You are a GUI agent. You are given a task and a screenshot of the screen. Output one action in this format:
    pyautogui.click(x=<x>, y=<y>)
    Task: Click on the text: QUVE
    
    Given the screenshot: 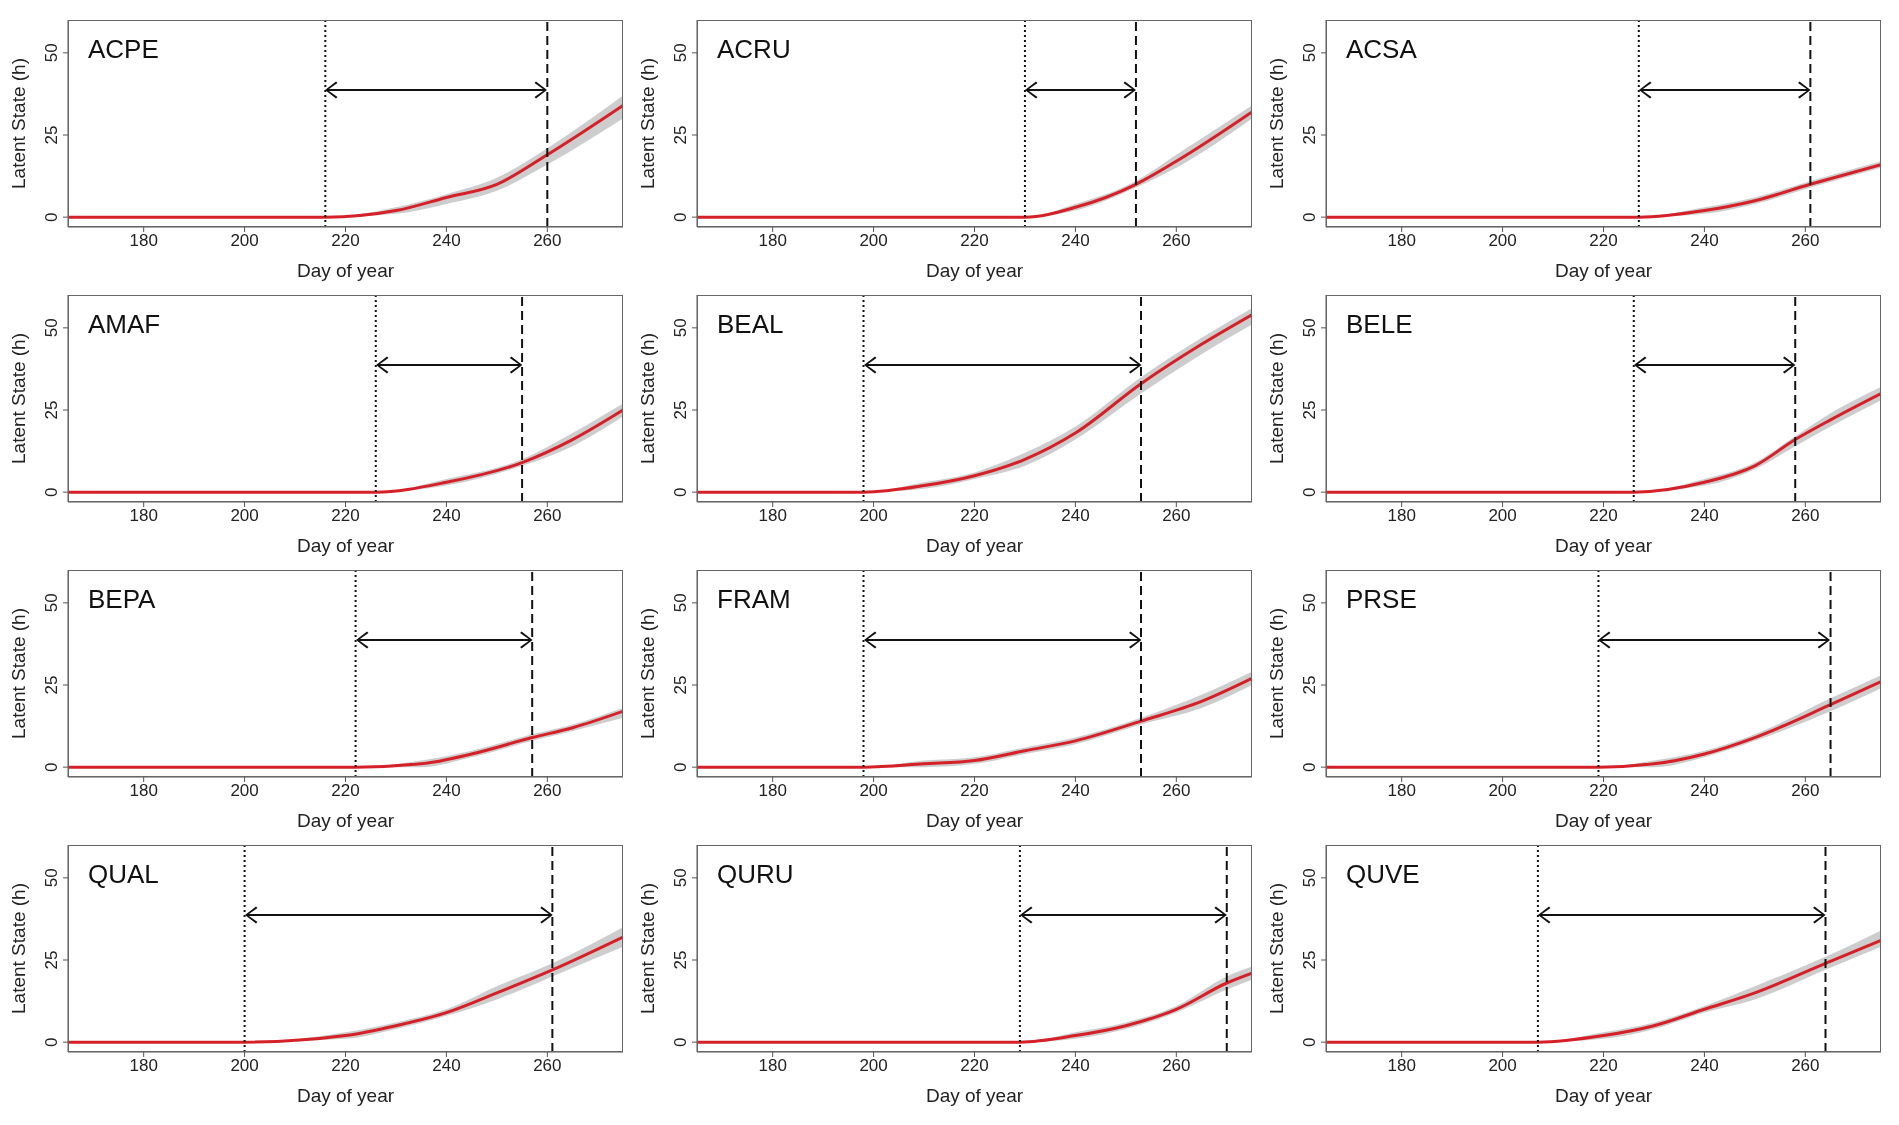 What is the action you would take?
    pyautogui.click(x=1383, y=874)
    